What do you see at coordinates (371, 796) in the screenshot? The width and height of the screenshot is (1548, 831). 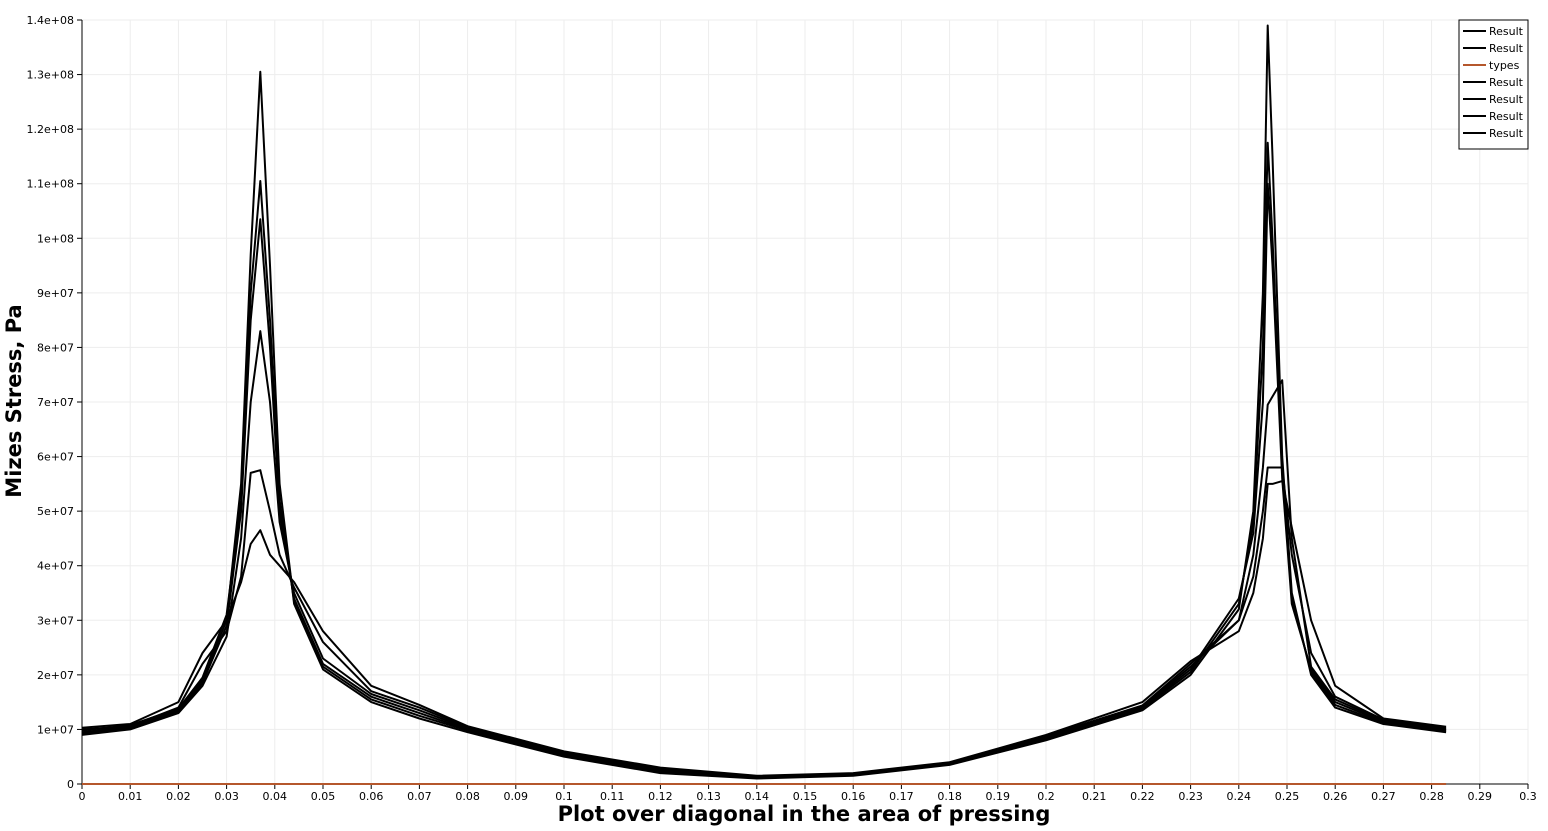 I see `x-tick-label: 0.06` at bounding box center [371, 796].